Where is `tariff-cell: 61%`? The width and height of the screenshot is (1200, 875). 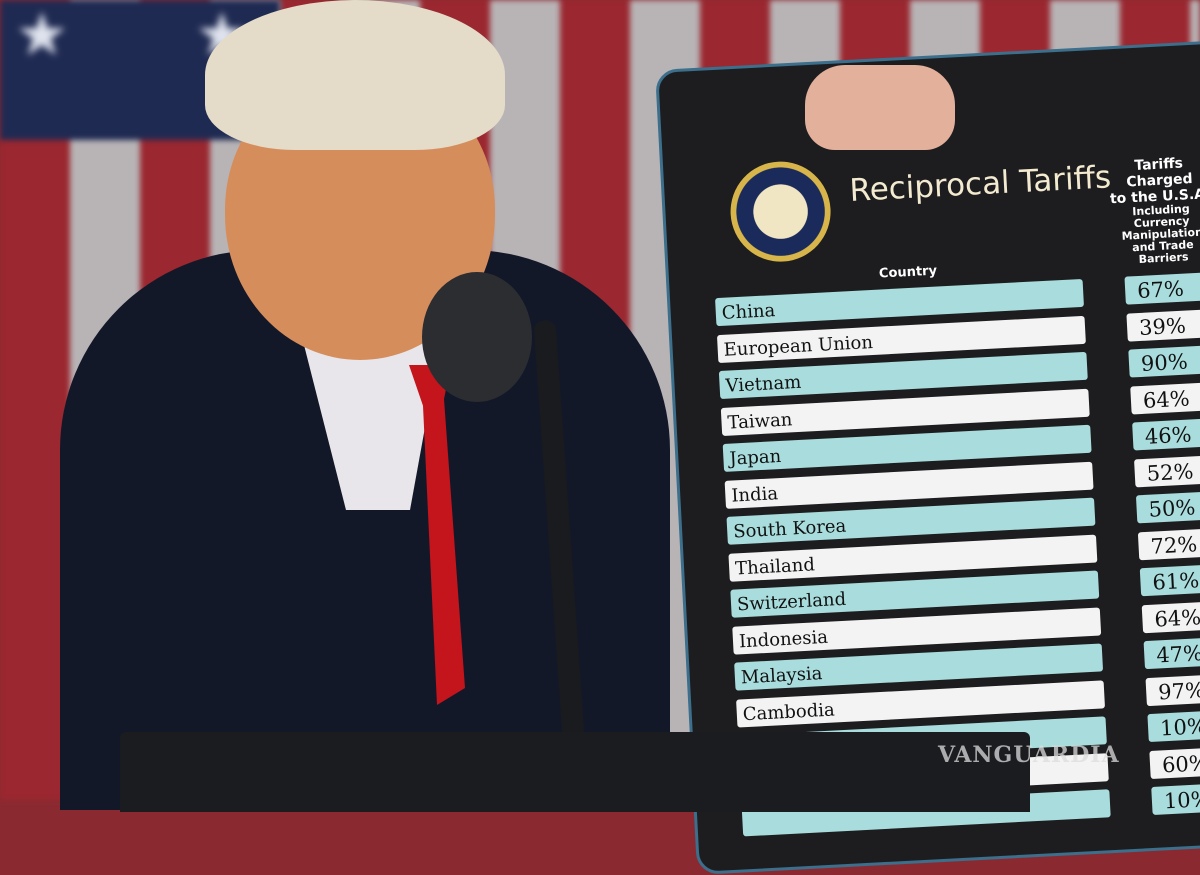 tariff-cell: 61% is located at coordinates (1169, 579).